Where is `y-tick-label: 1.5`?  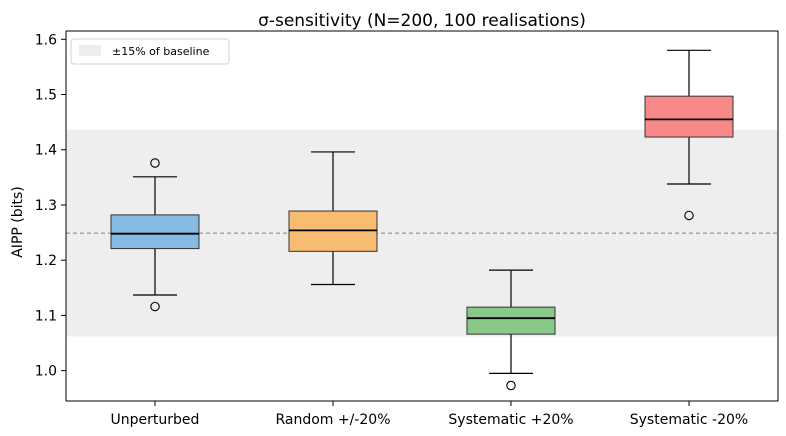
y-tick-label: 1.5 is located at coordinates (46, 96).